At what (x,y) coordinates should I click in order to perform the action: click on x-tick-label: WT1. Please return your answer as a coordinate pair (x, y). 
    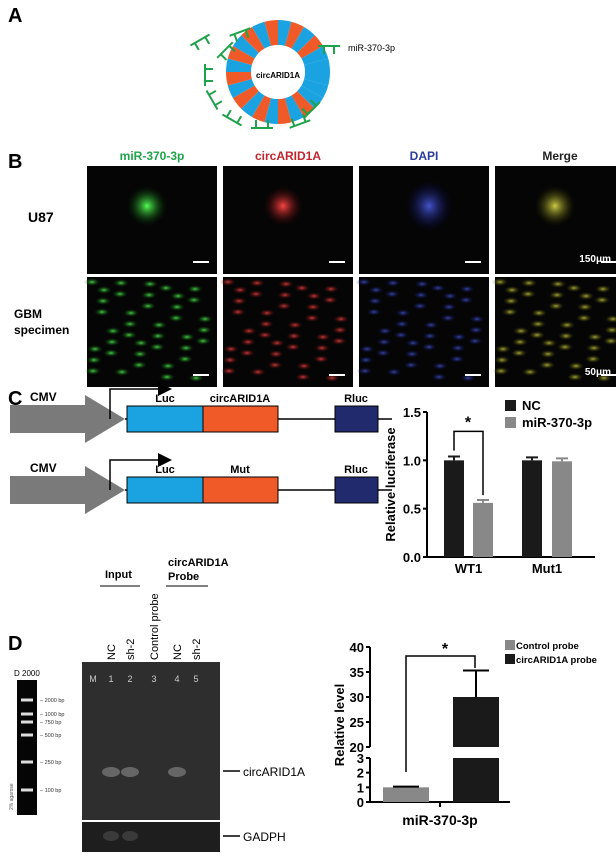
    Looking at the image, I should click on (468, 568).